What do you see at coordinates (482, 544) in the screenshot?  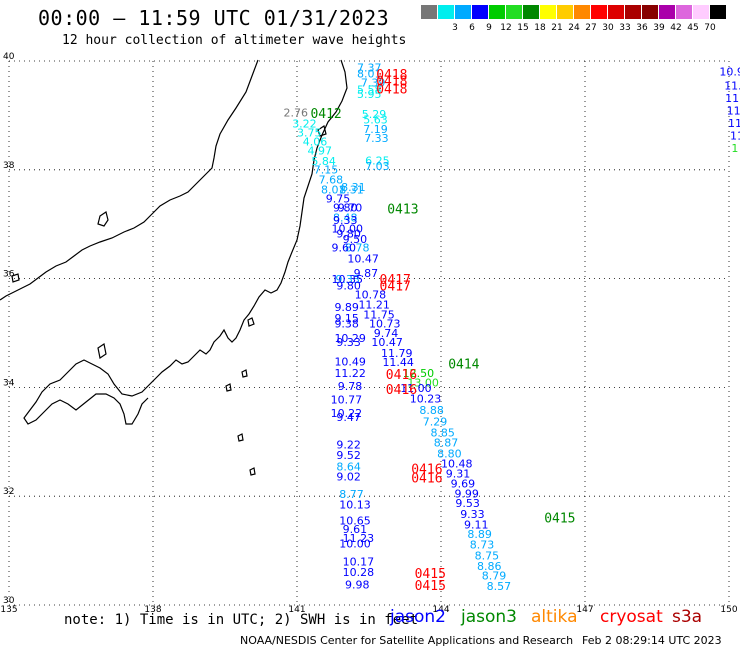 I see `wave-height-value: 8.73` at bounding box center [482, 544].